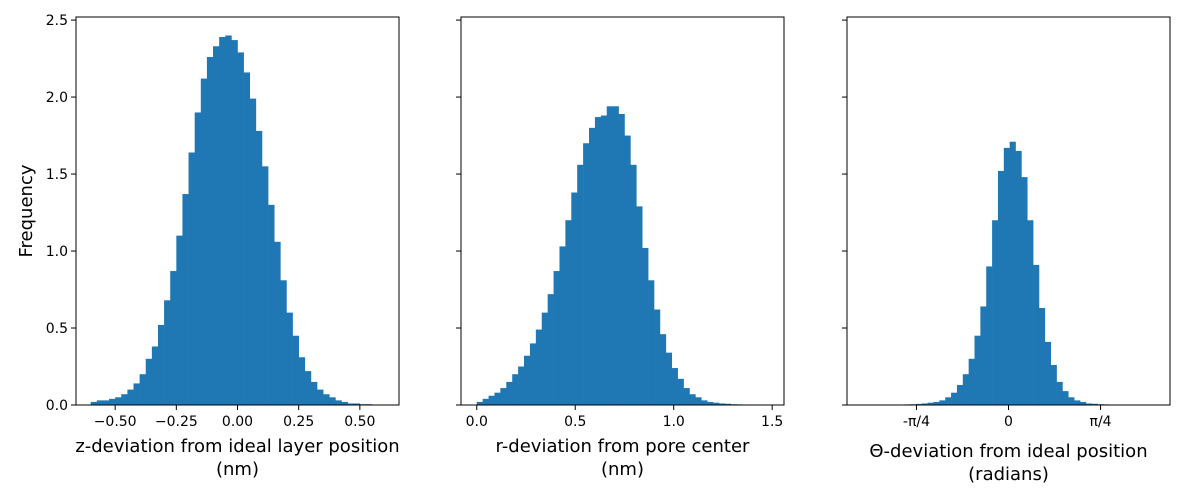  What do you see at coordinates (772, 422) in the screenshot?
I see `x-tick-label: 1.5` at bounding box center [772, 422].